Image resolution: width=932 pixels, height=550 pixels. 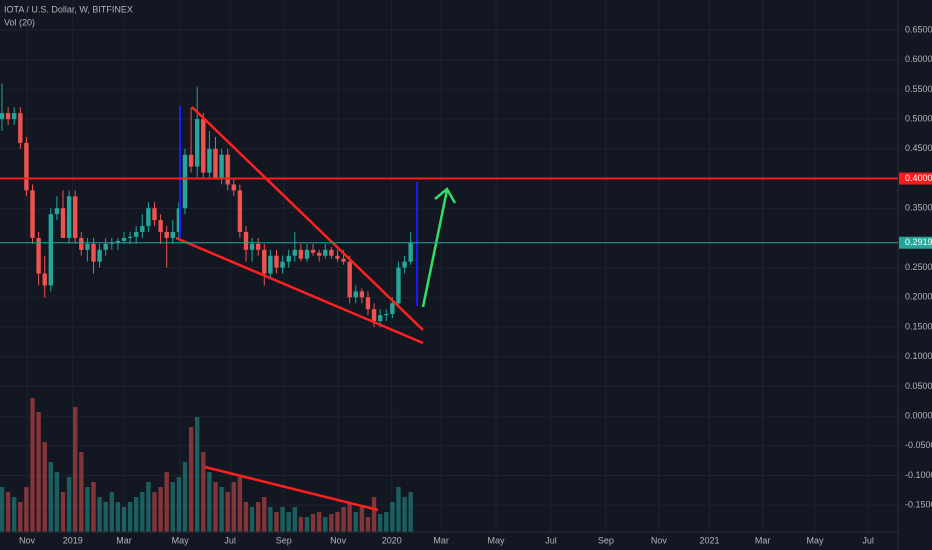 What do you see at coordinates (918, 297) in the screenshot?
I see `y-tick-label: 0.2000` at bounding box center [918, 297].